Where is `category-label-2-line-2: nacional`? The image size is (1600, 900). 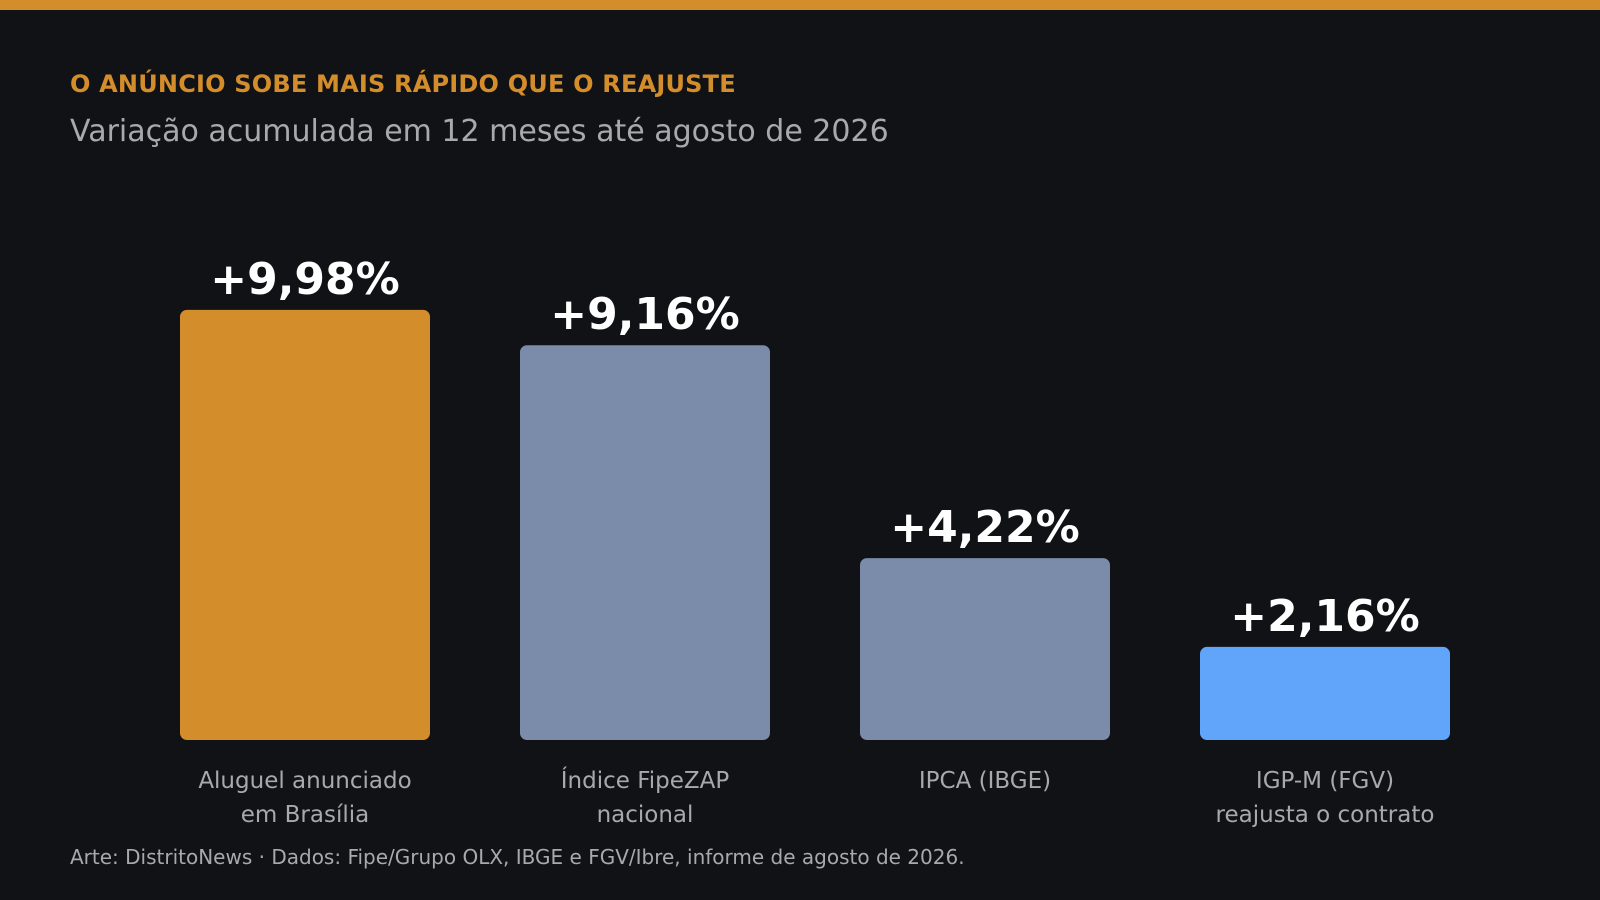 category-label-2-line-2: nacional is located at coordinates (645, 815).